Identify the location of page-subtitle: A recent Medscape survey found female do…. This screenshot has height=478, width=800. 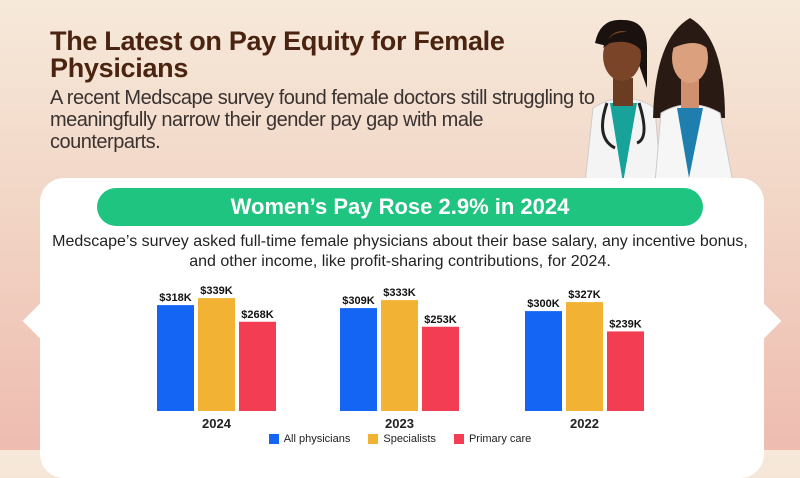
(322, 120).